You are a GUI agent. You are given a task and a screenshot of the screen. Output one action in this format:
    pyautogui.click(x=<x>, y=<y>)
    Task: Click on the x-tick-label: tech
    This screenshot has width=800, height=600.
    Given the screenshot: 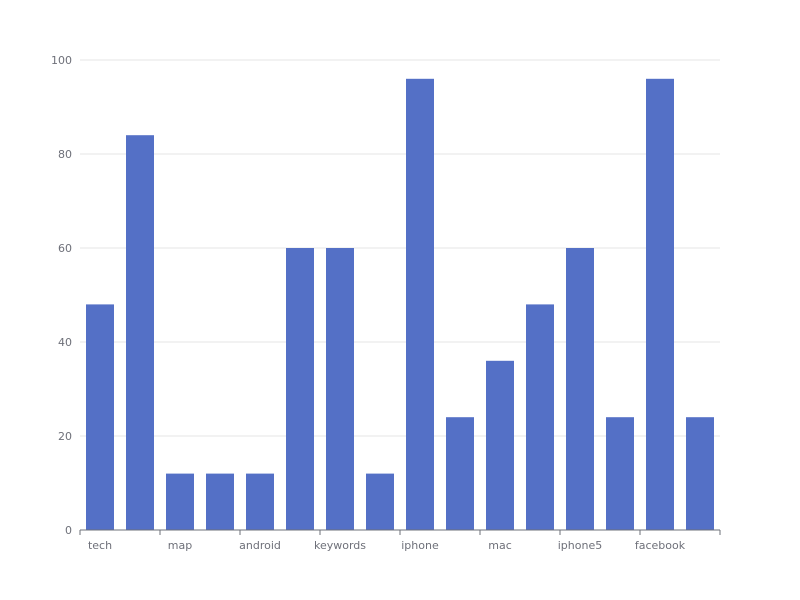 What is the action you would take?
    pyautogui.click(x=100, y=545)
    